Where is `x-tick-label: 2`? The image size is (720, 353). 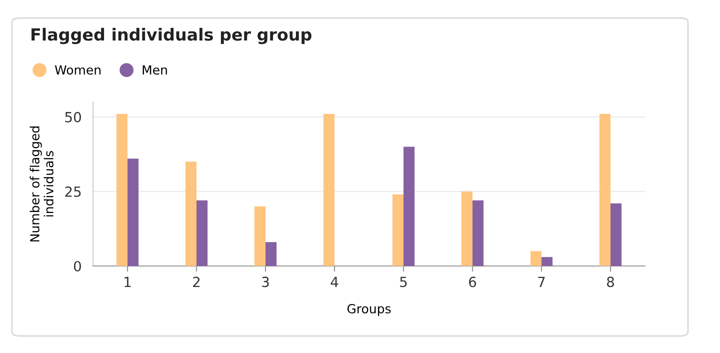
x-tick-label: 2 is located at coordinates (196, 281).